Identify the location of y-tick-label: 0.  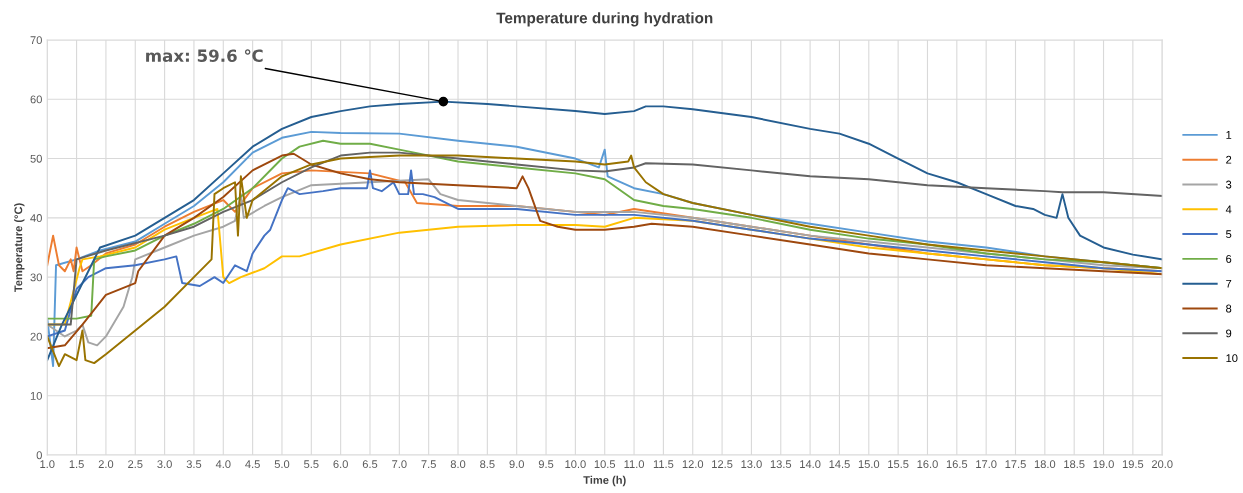
(39, 455).